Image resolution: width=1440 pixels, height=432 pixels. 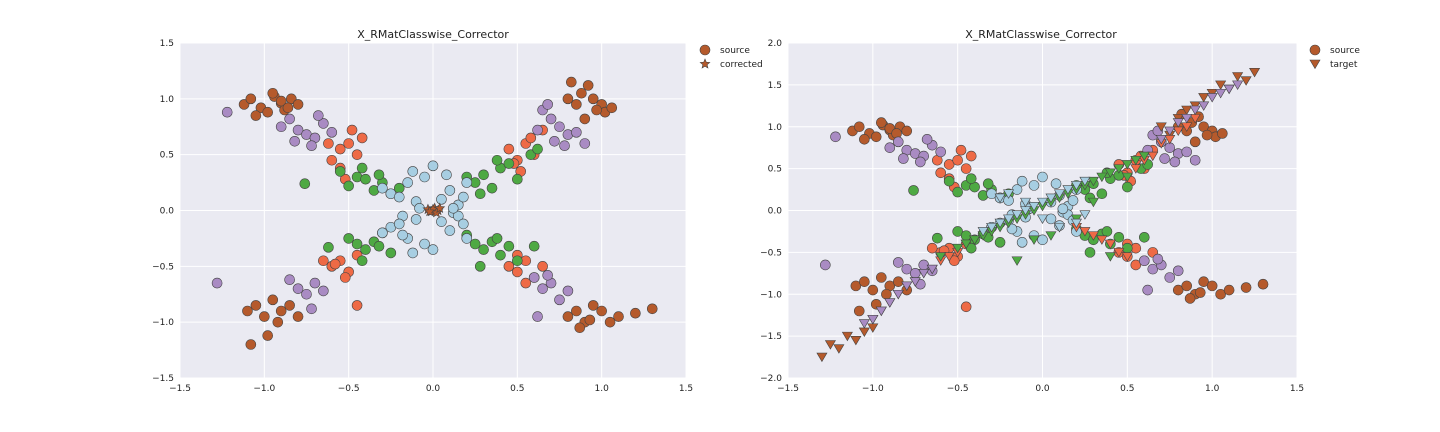 What do you see at coordinates (735, 51) in the screenshot?
I see `left-legend-label: source` at bounding box center [735, 51].